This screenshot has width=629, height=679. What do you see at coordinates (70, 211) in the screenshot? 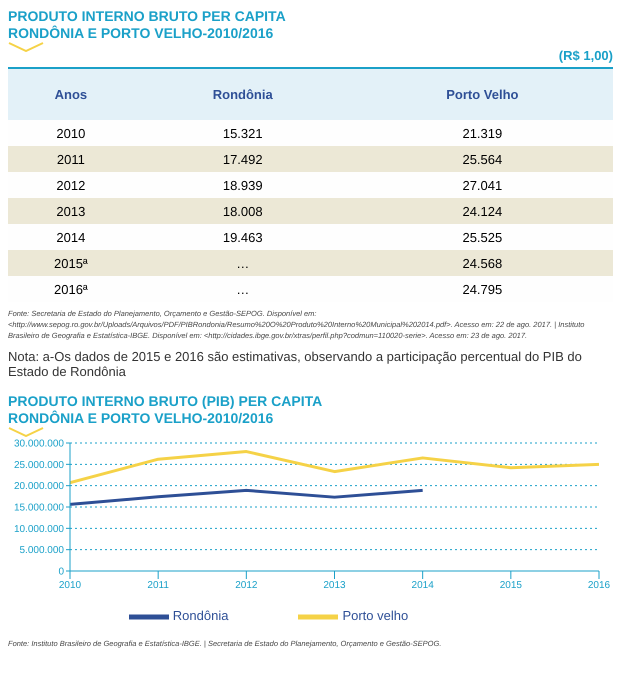
I see `y-tick-label: 2013` at bounding box center [70, 211].